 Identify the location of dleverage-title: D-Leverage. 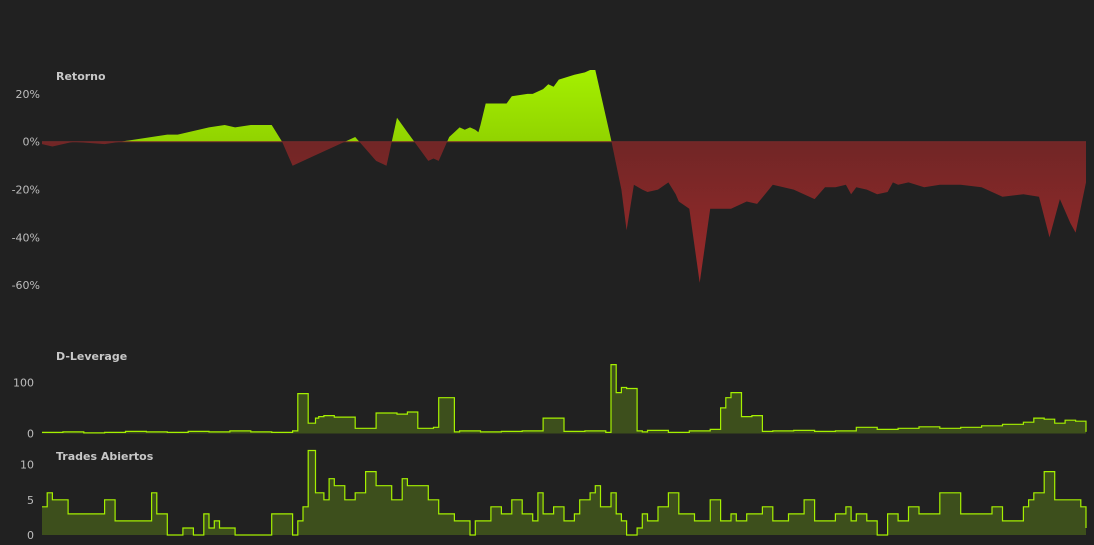
(91, 356).